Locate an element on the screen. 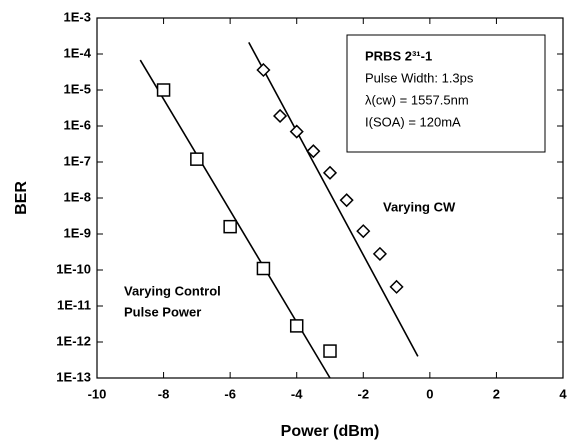 The width and height of the screenshot is (570, 445). x-tick-label: -10 is located at coordinates (97, 393).